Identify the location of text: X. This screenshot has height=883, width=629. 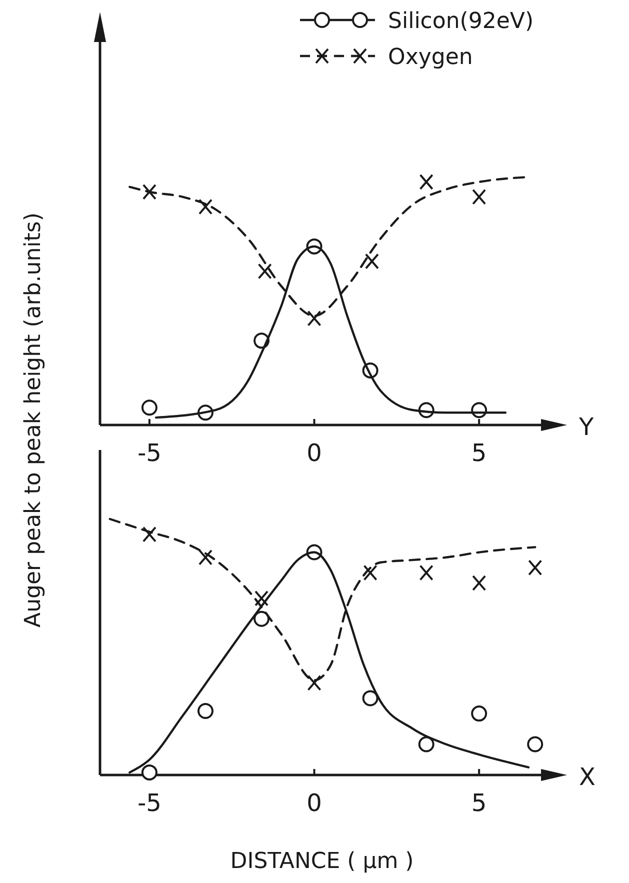
(587, 777).